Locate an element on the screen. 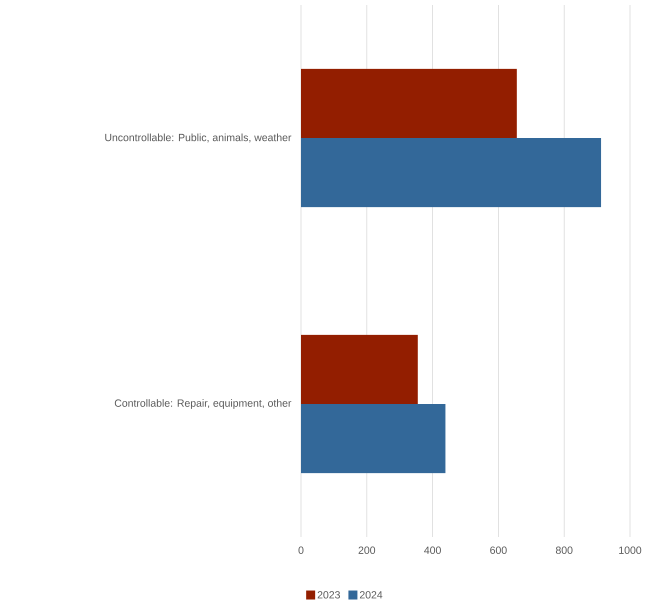 The width and height of the screenshot is (647, 601). x-tick-label: 400 is located at coordinates (432, 550).